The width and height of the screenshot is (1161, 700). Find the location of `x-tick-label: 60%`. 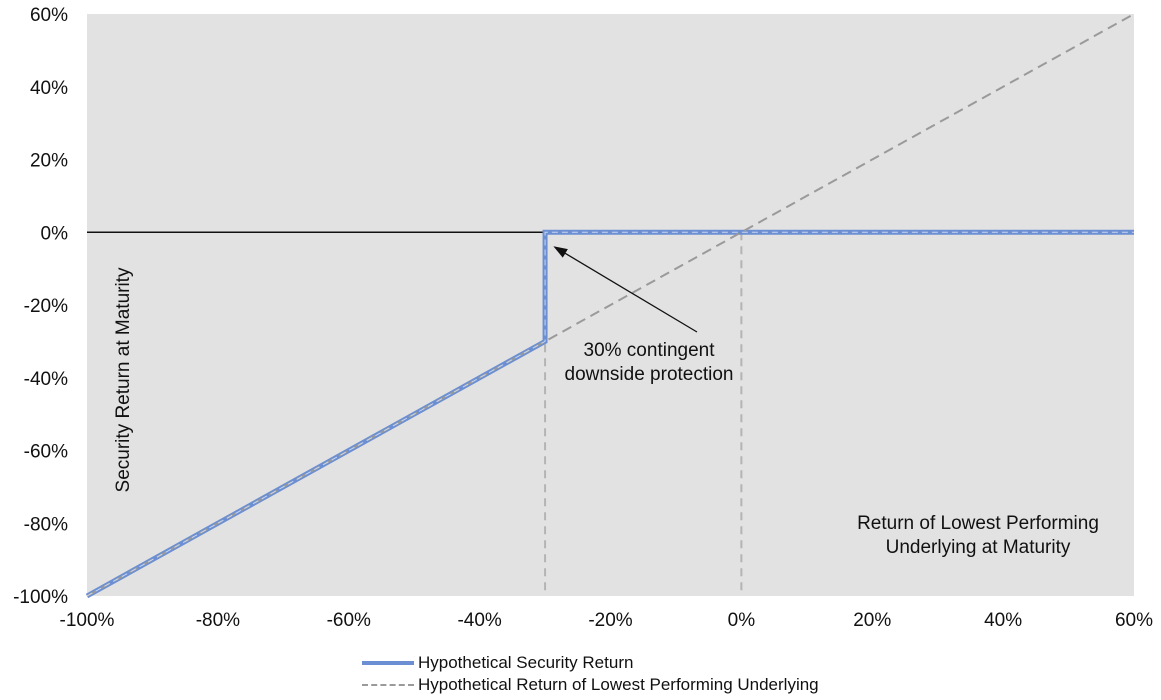

x-tick-label: 60% is located at coordinates (1134, 620).